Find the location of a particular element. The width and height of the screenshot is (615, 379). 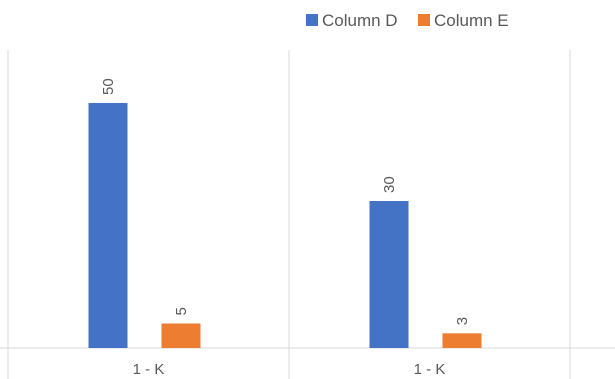

data-label: 50 is located at coordinates (108, 86).